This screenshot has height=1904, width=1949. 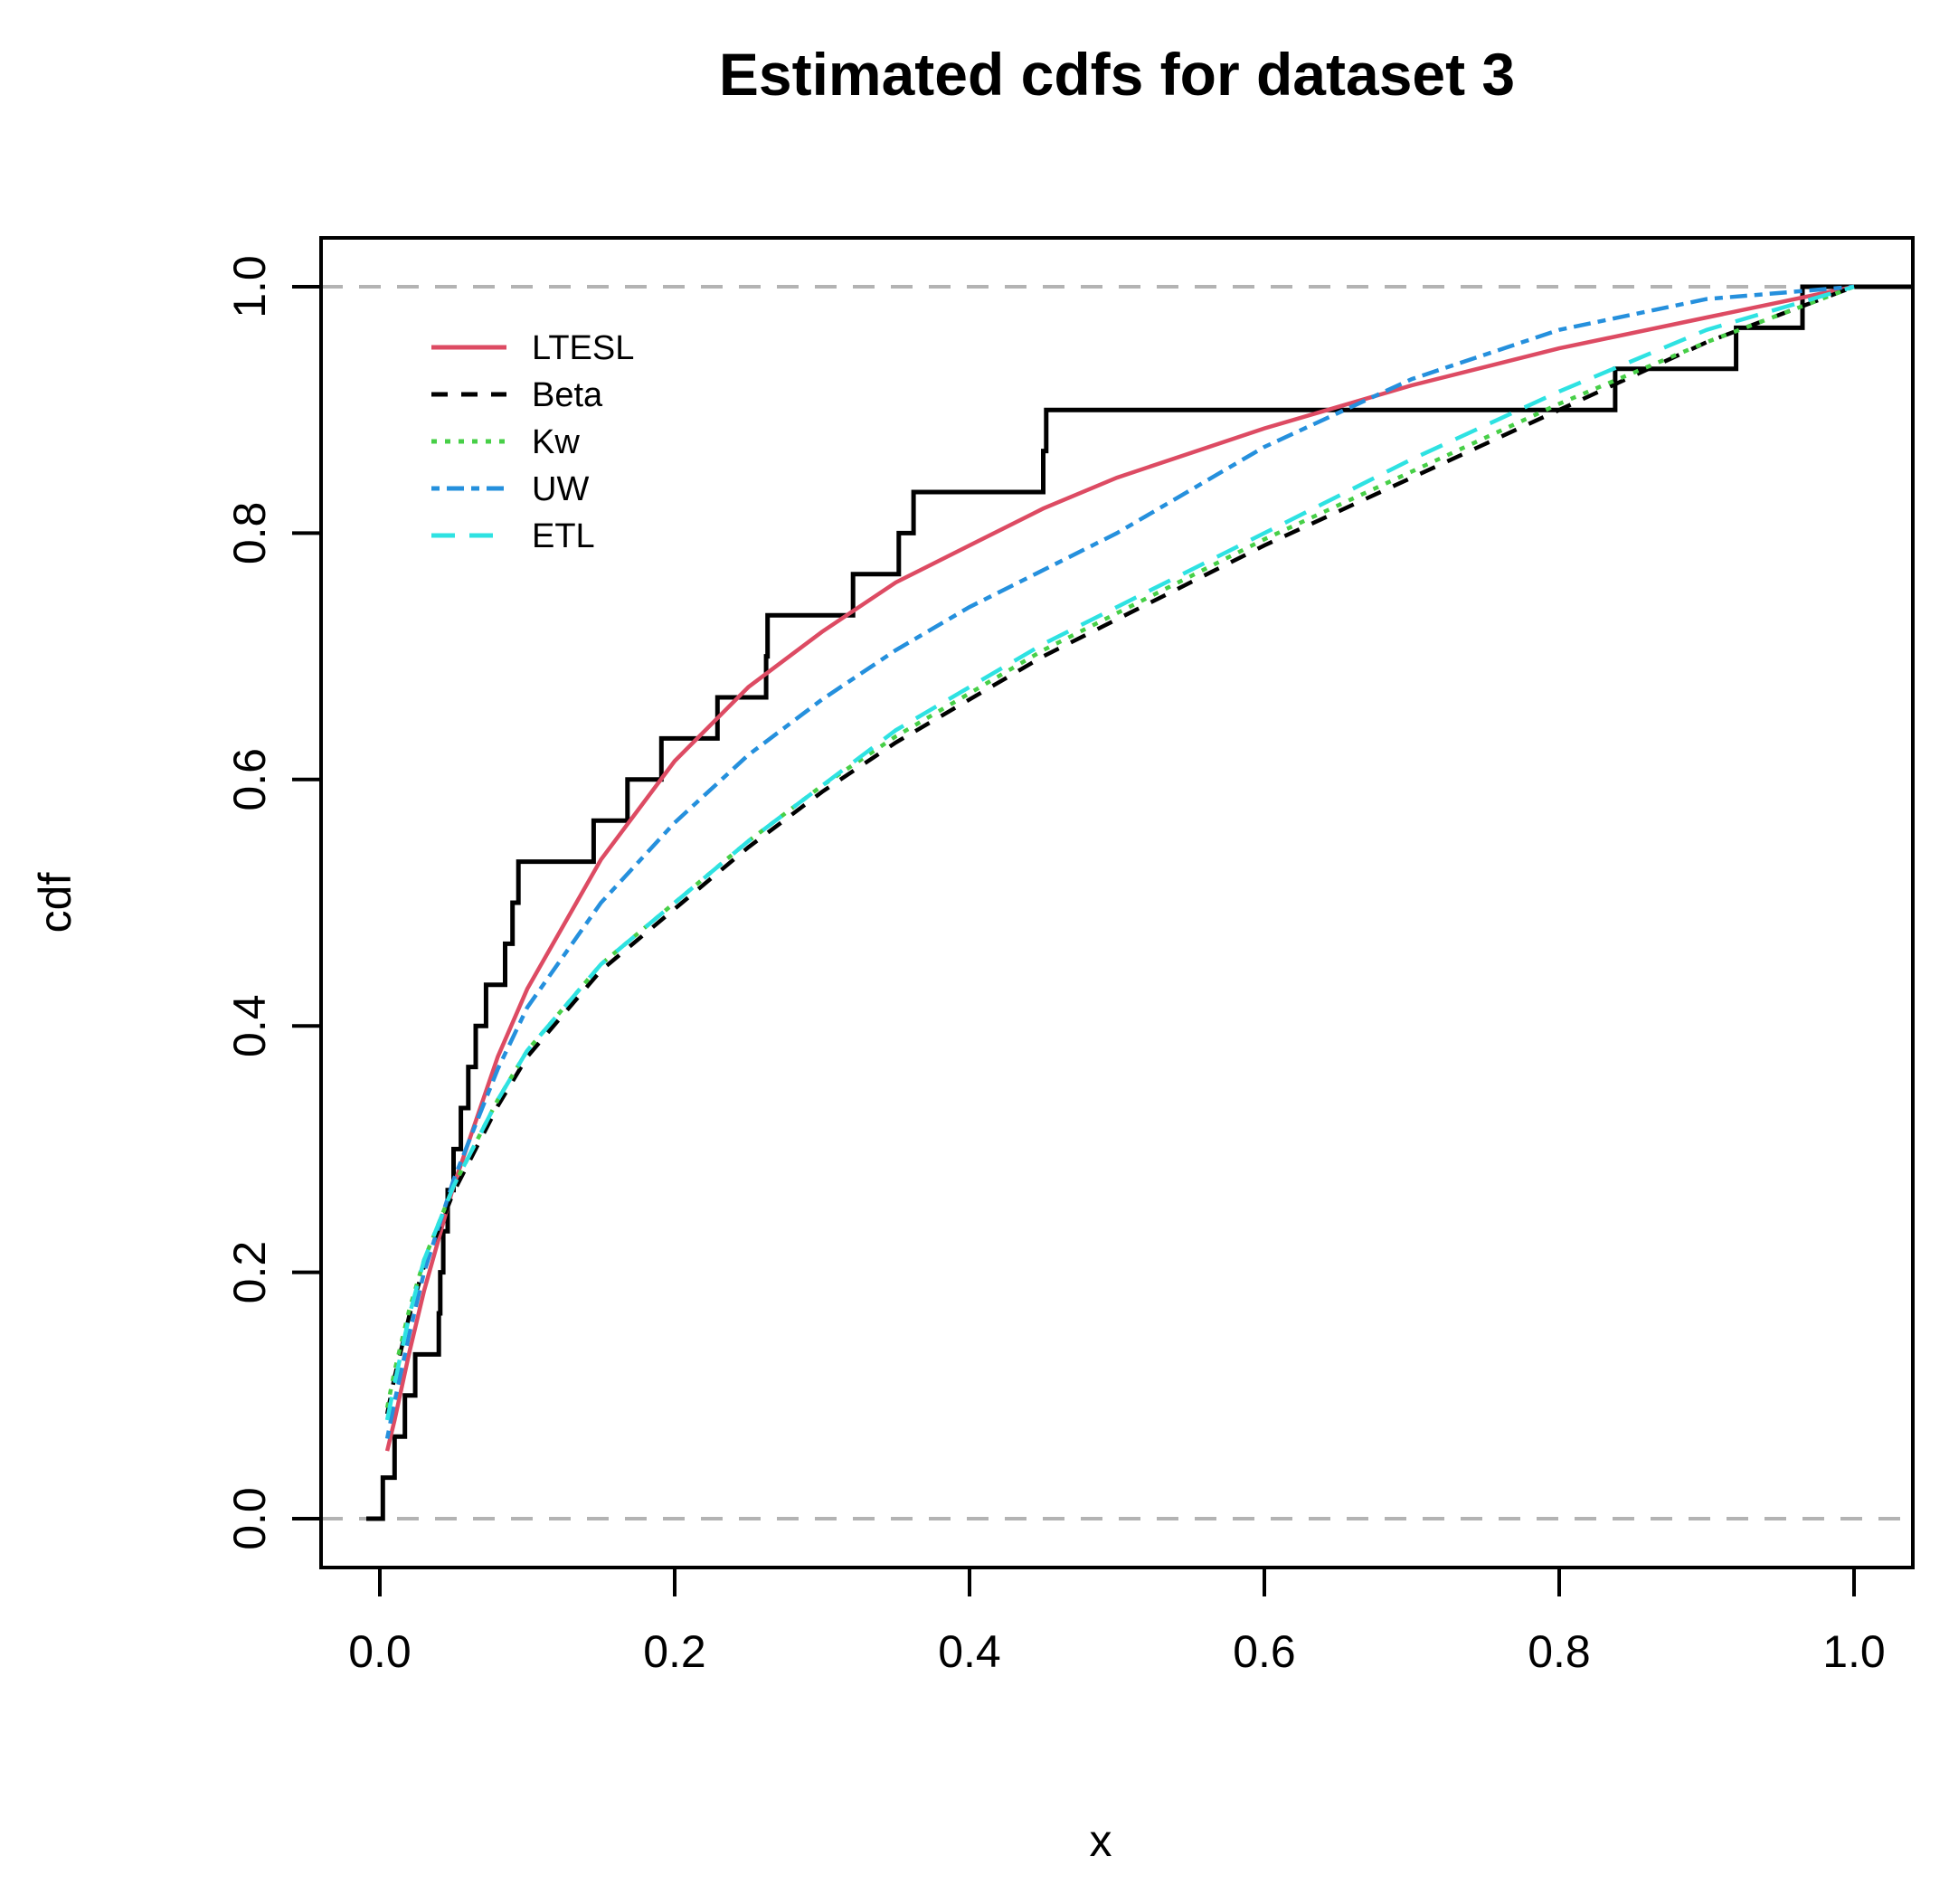 What do you see at coordinates (1117, 74) in the screenshot?
I see `plot-title: Estimated cdfs for dataset 3` at bounding box center [1117, 74].